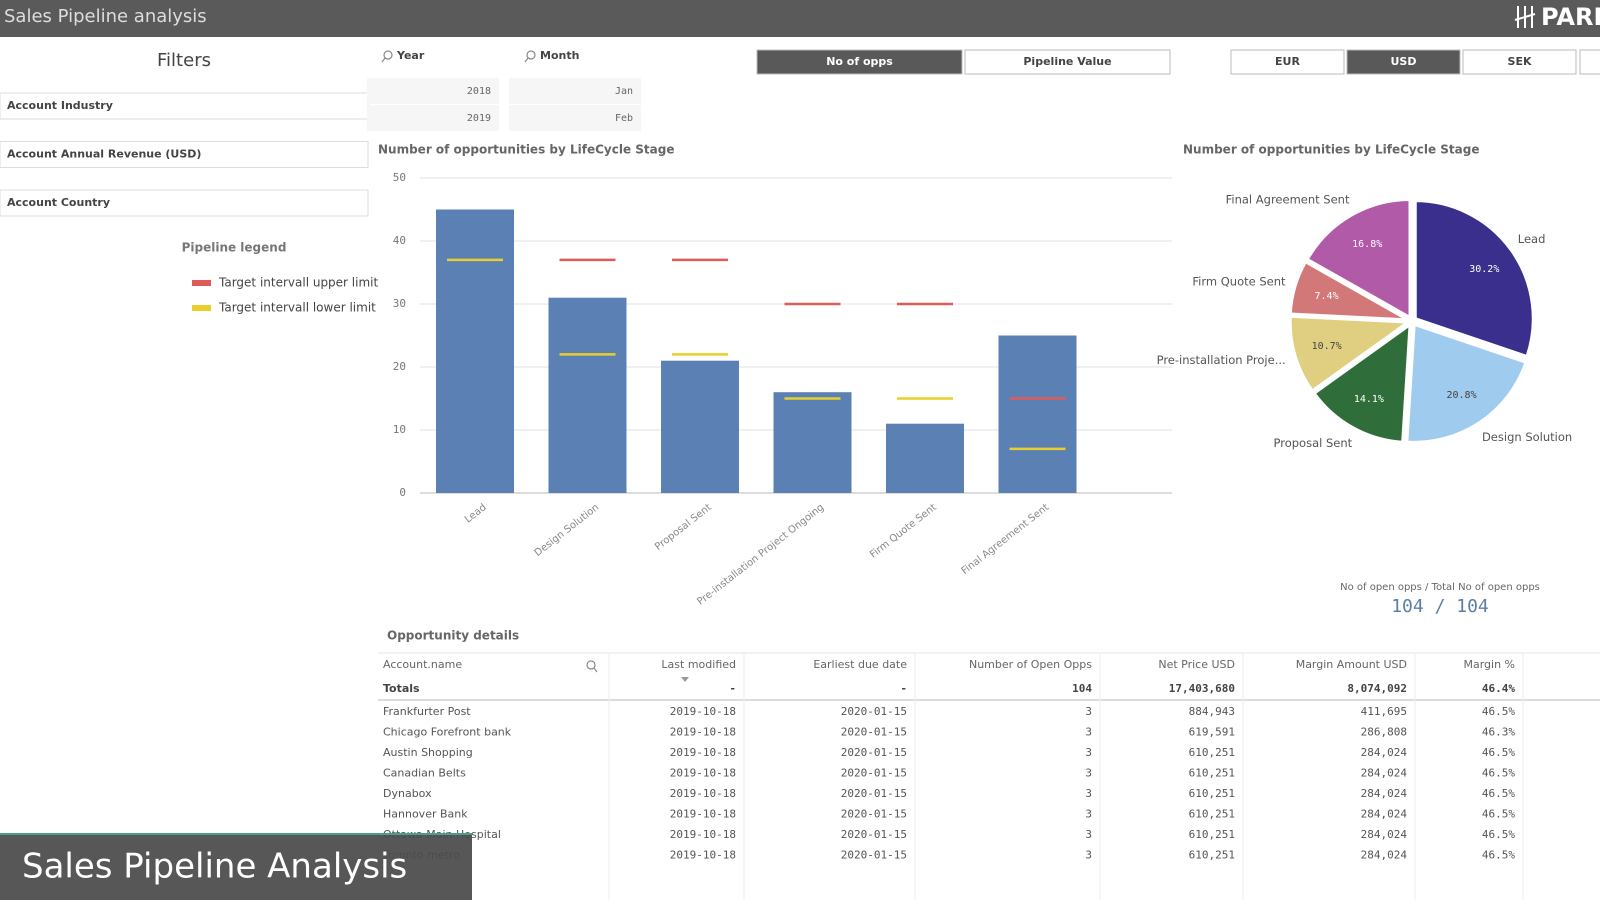 The height and width of the screenshot is (900, 1600). I want to click on search-icon, so click(489, 361).